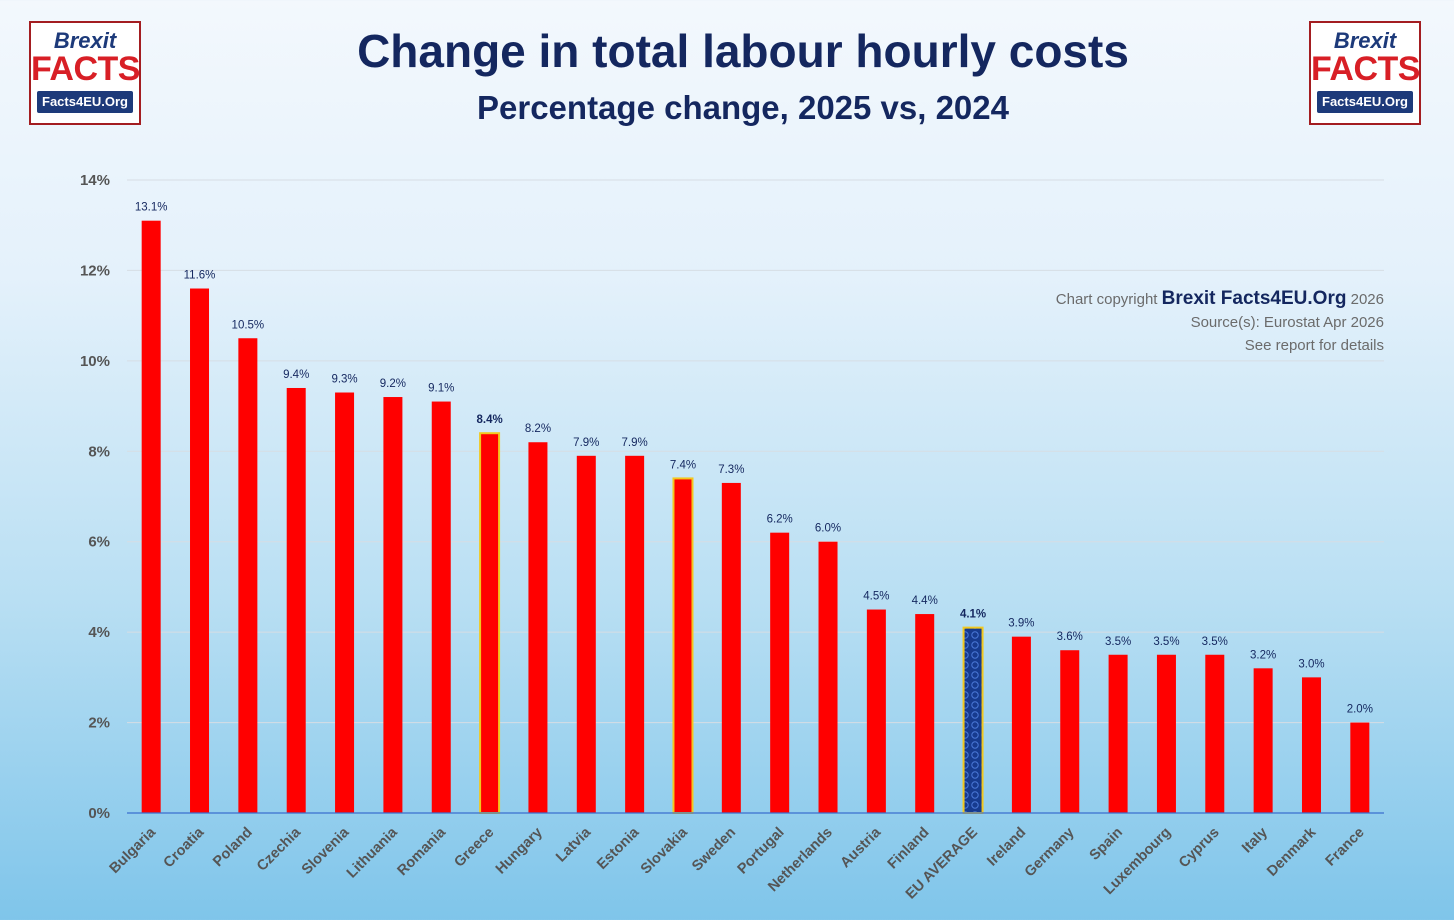  I want to click on brexit-facts-logo-left: Brexit FACTS Facts4EU.Org, so click(85, 73).